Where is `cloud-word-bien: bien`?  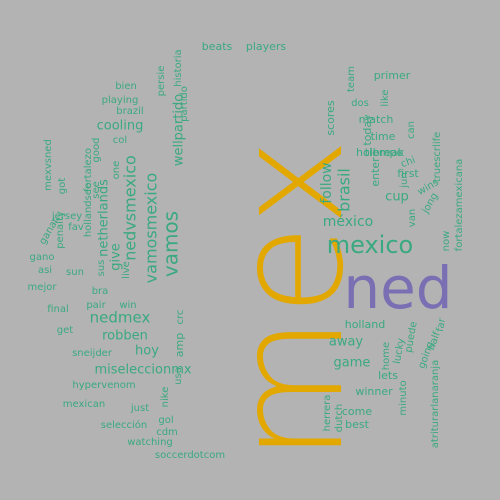
cloud-word-bien: bien is located at coordinates (126, 86).